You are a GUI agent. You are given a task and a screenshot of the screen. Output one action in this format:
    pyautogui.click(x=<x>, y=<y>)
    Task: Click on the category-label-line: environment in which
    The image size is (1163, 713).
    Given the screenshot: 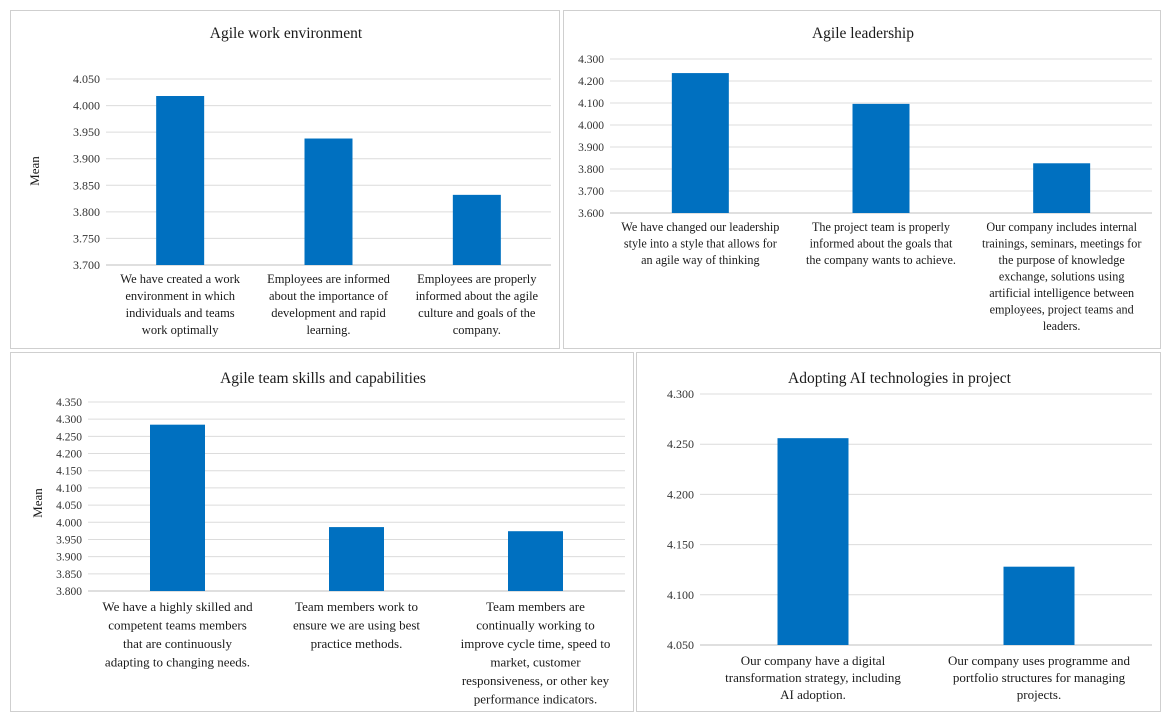 What is the action you would take?
    pyautogui.click(x=180, y=296)
    